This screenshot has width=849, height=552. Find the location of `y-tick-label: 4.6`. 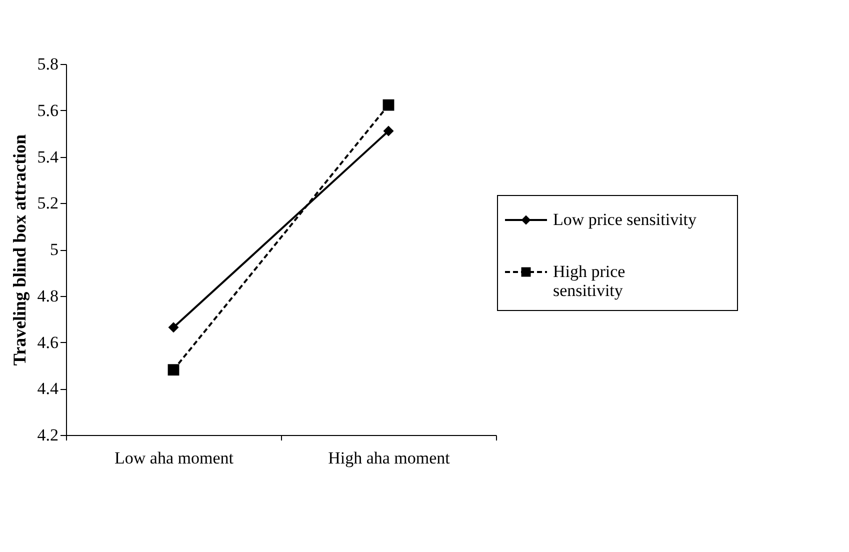

y-tick-label: 4.6 is located at coordinates (47, 342).